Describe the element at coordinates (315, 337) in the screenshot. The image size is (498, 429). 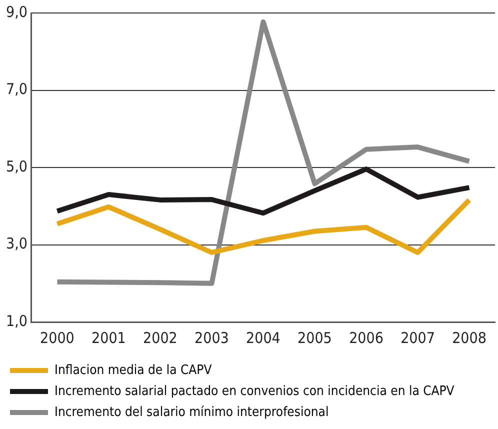
I see `x-tick-label: 2005` at that location.